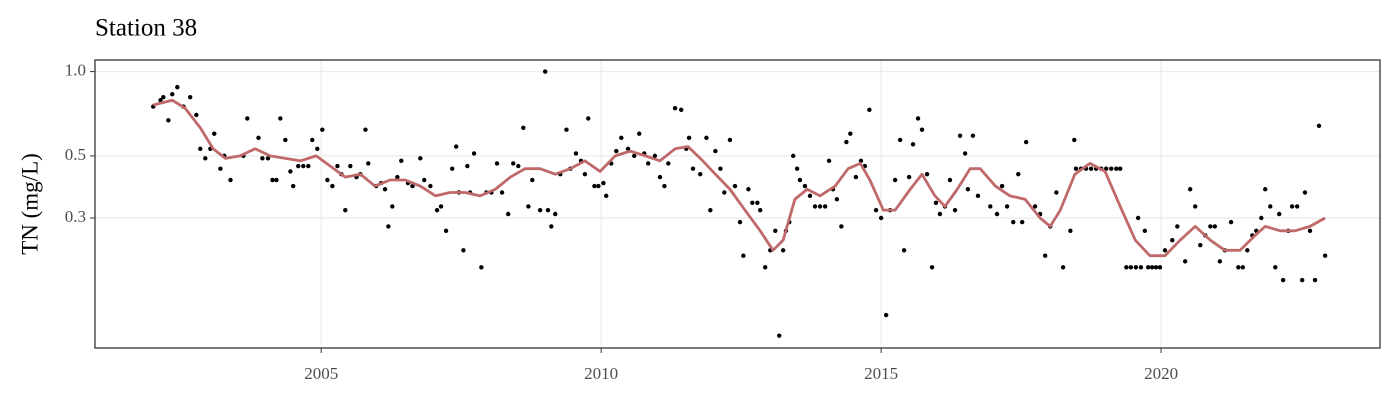  Describe the element at coordinates (75, 216) in the screenshot. I see `y-tick-label: 0.3` at that location.